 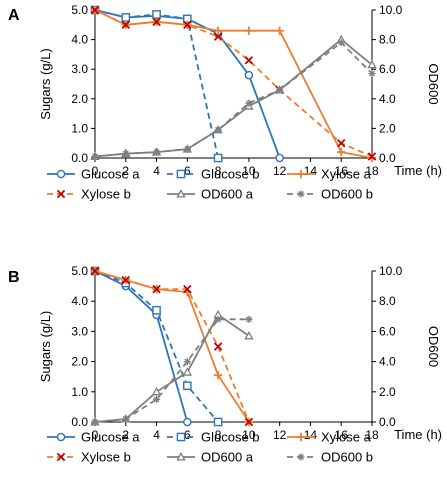 What do you see at coordinates (110, 437) in the screenshot?
I see `legend-label: Glucose a` at bounding box center [110, 437].